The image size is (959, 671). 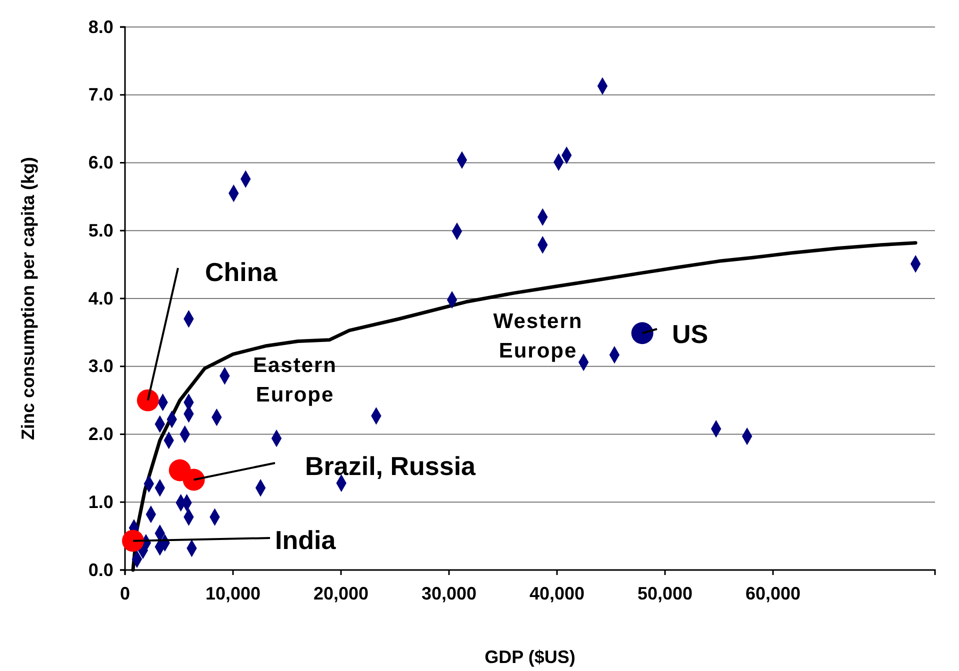 What do you see at coordinates (101, 298) in the screenshot?
I see `y-tick-label: 4.0` at bounding box center [101, 298].